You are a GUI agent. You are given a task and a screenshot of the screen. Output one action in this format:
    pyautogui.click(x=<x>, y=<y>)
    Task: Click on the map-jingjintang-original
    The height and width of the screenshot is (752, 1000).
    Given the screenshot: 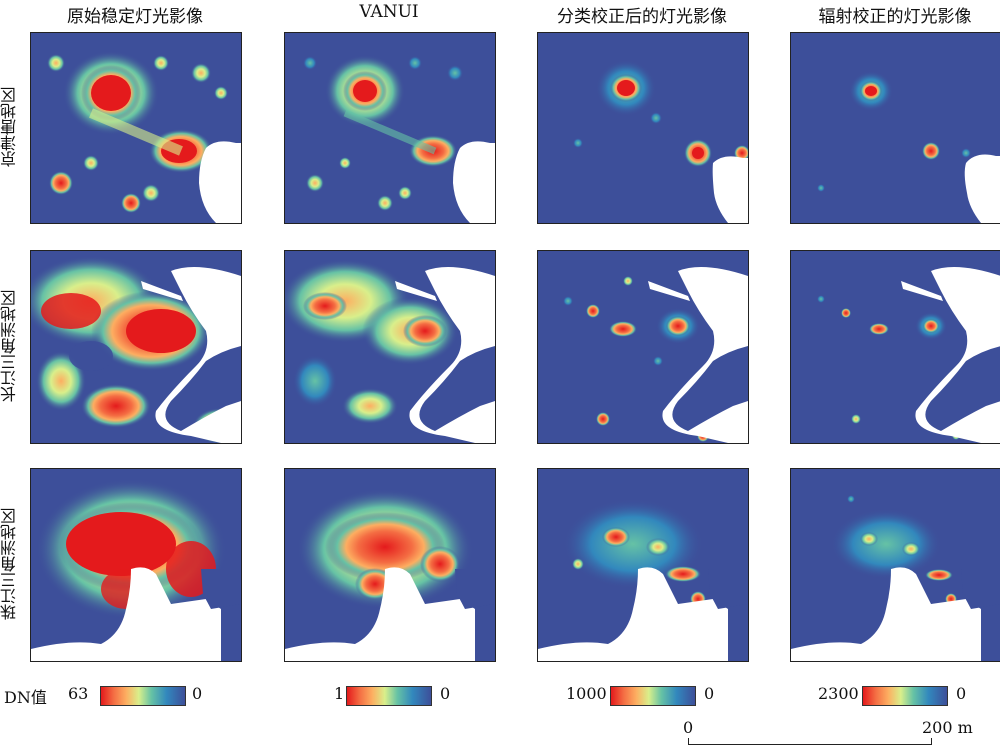 What is the action you would take?
    pyautogui.click(x=136, y=128)
    